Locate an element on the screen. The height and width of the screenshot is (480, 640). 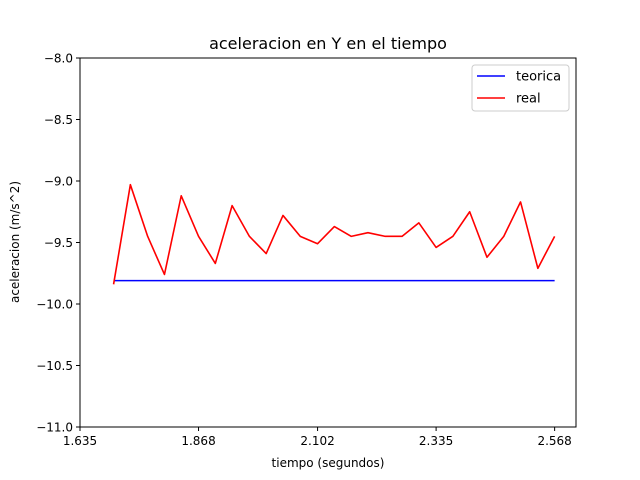
y-axis-label: aceleracion (m/s^2) is located at coordinates (15, 242).